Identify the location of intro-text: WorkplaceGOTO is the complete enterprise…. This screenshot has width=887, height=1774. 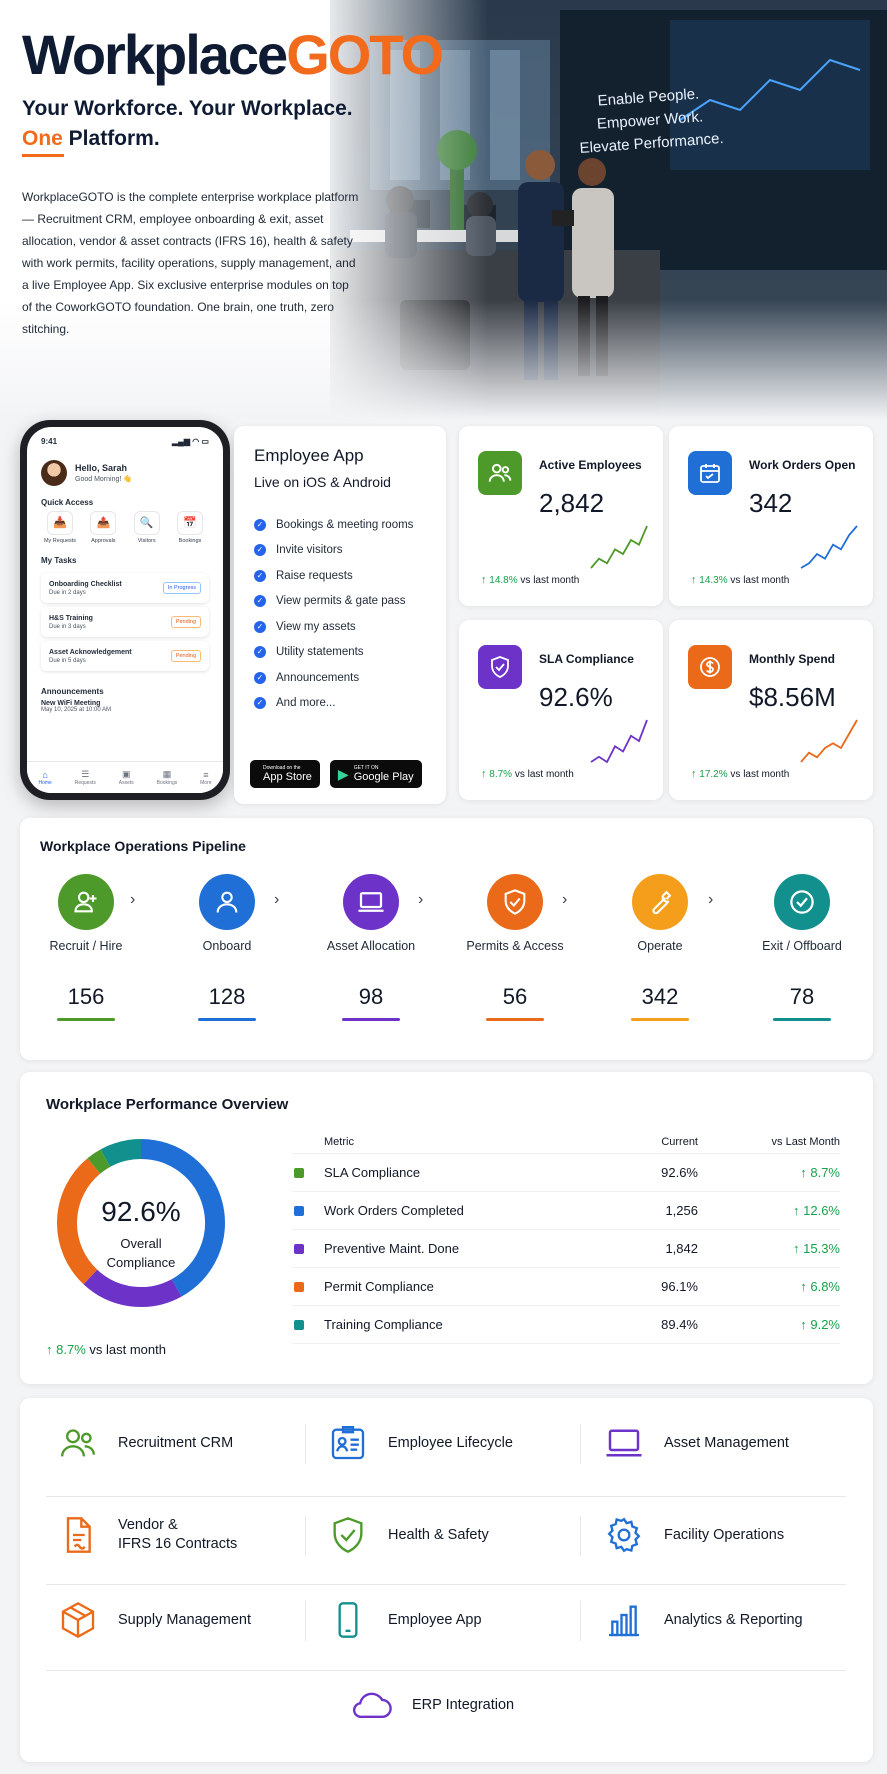
(190, 263).